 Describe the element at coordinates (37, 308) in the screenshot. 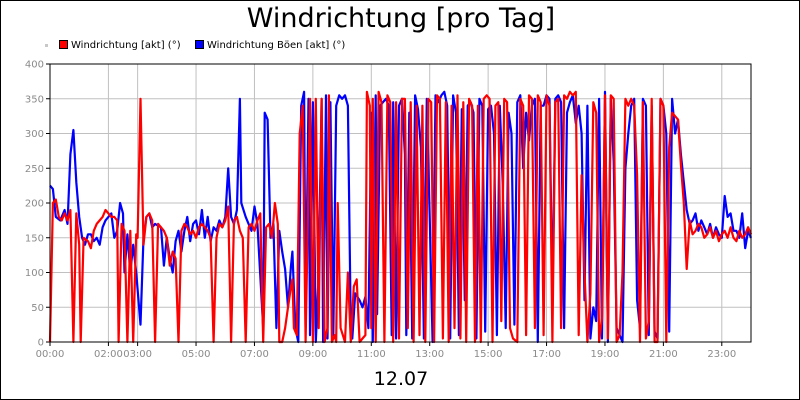

I see `y-tick-label: 50` at that location.